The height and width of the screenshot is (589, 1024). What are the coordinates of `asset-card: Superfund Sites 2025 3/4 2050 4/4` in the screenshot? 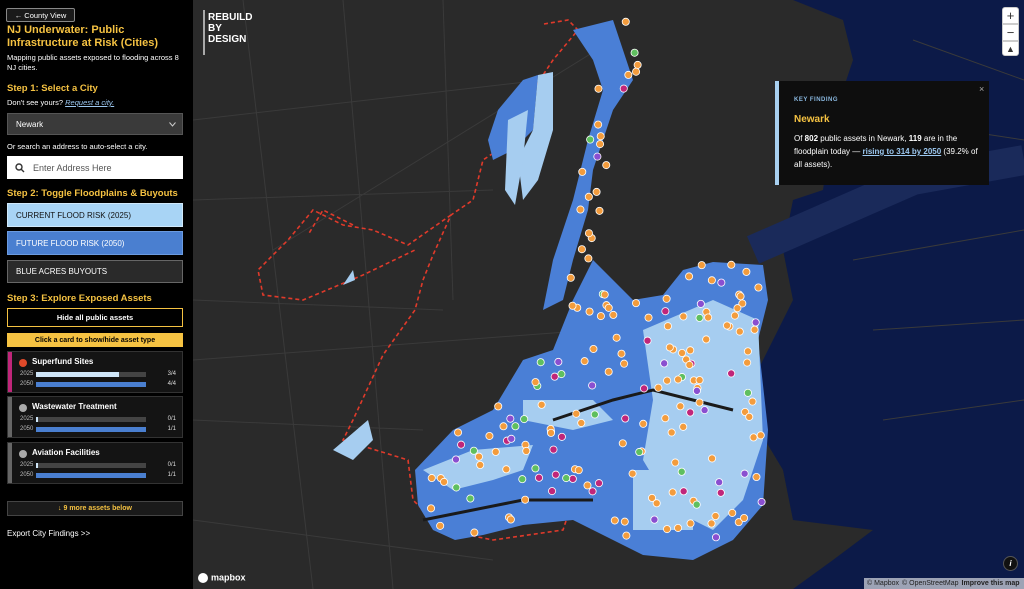 It's located at (95, 372).